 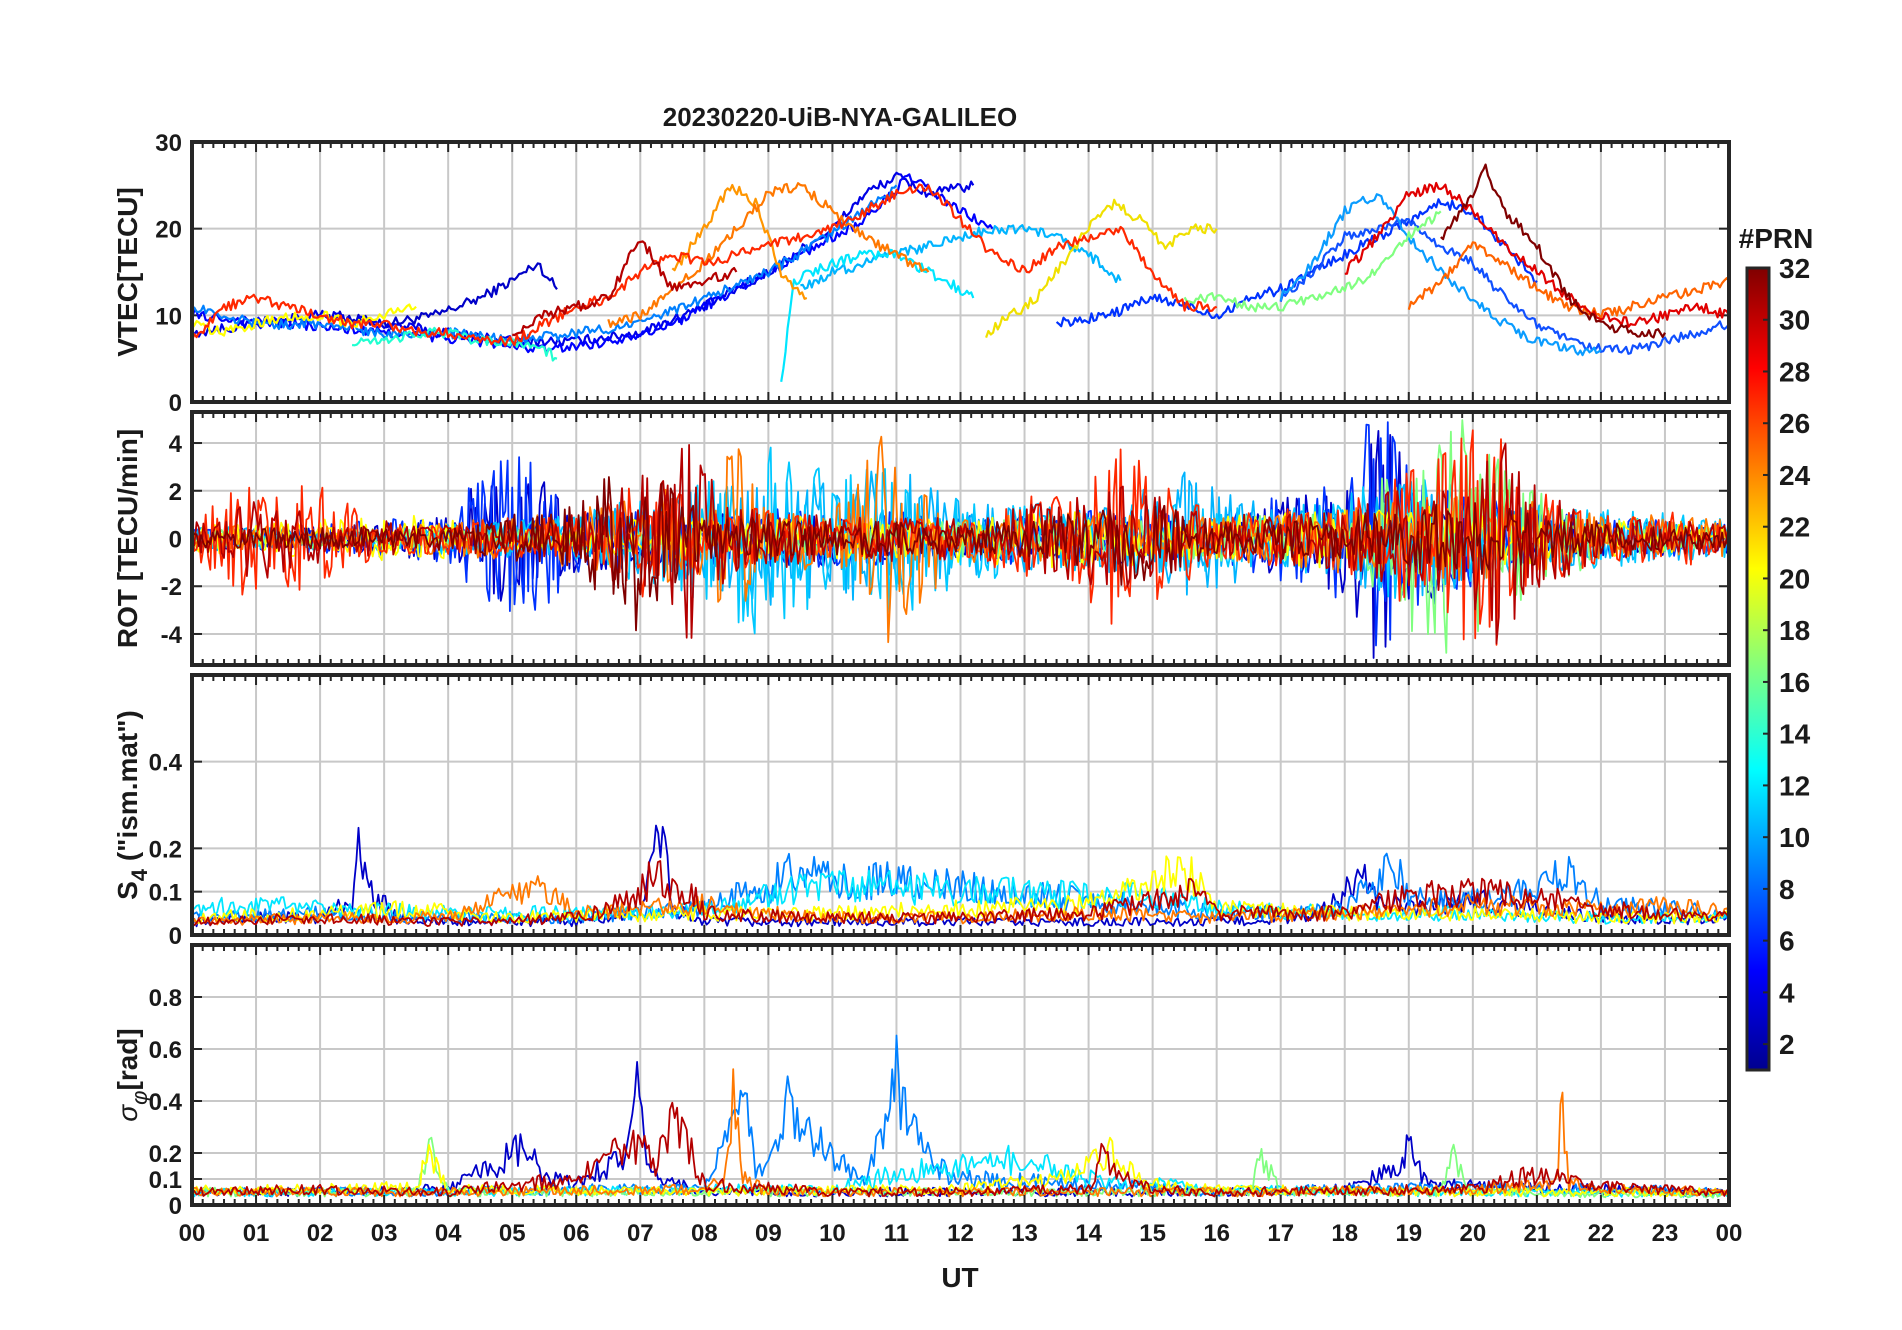 What do you see at coordinates (1472, 1233) in the screenshot?
I see `x-tick-label: 20` at bounding box center [1472, 1233].